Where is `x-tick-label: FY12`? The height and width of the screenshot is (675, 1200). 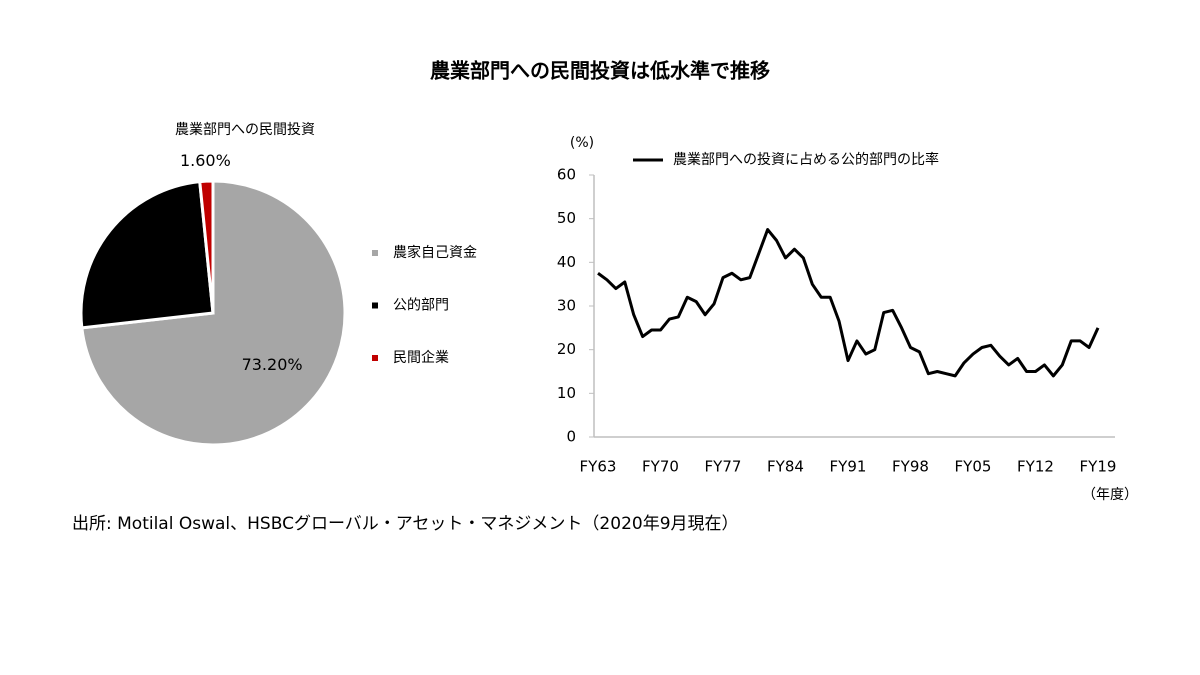 x-tick-label: FY12 is located at coordinates (1035, 467).